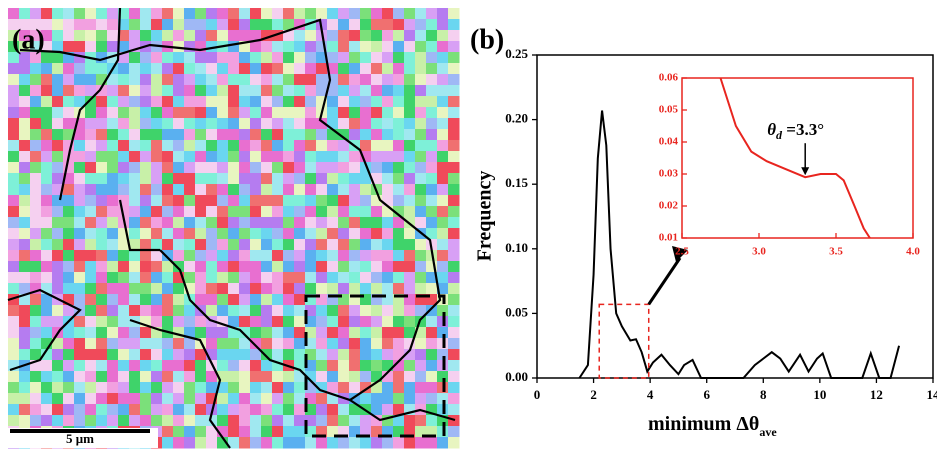  I want to click on y-tick-label: 0.15, so click(516, 182).